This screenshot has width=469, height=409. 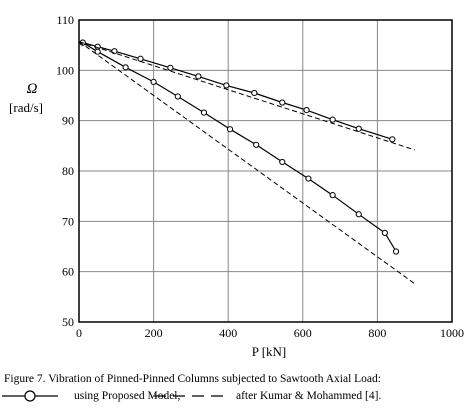 I want to click on y-tick-label: 100, so click(x=65, y=70).